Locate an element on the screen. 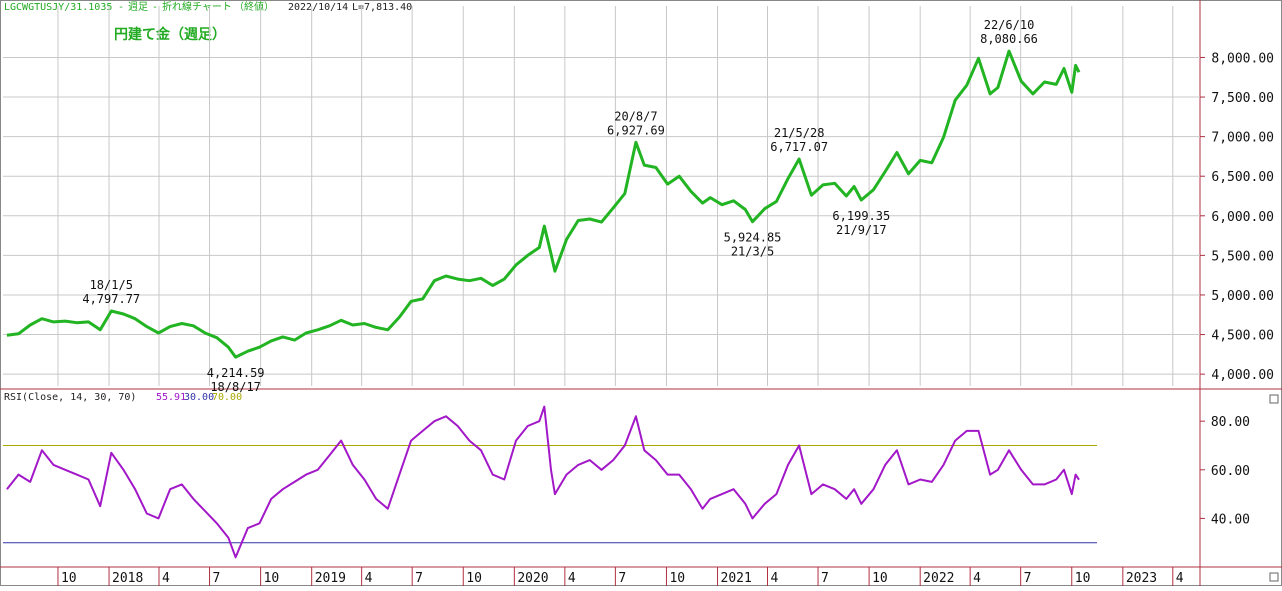  annotation-label: 6,927.69 is located at coordinates (636, 130).